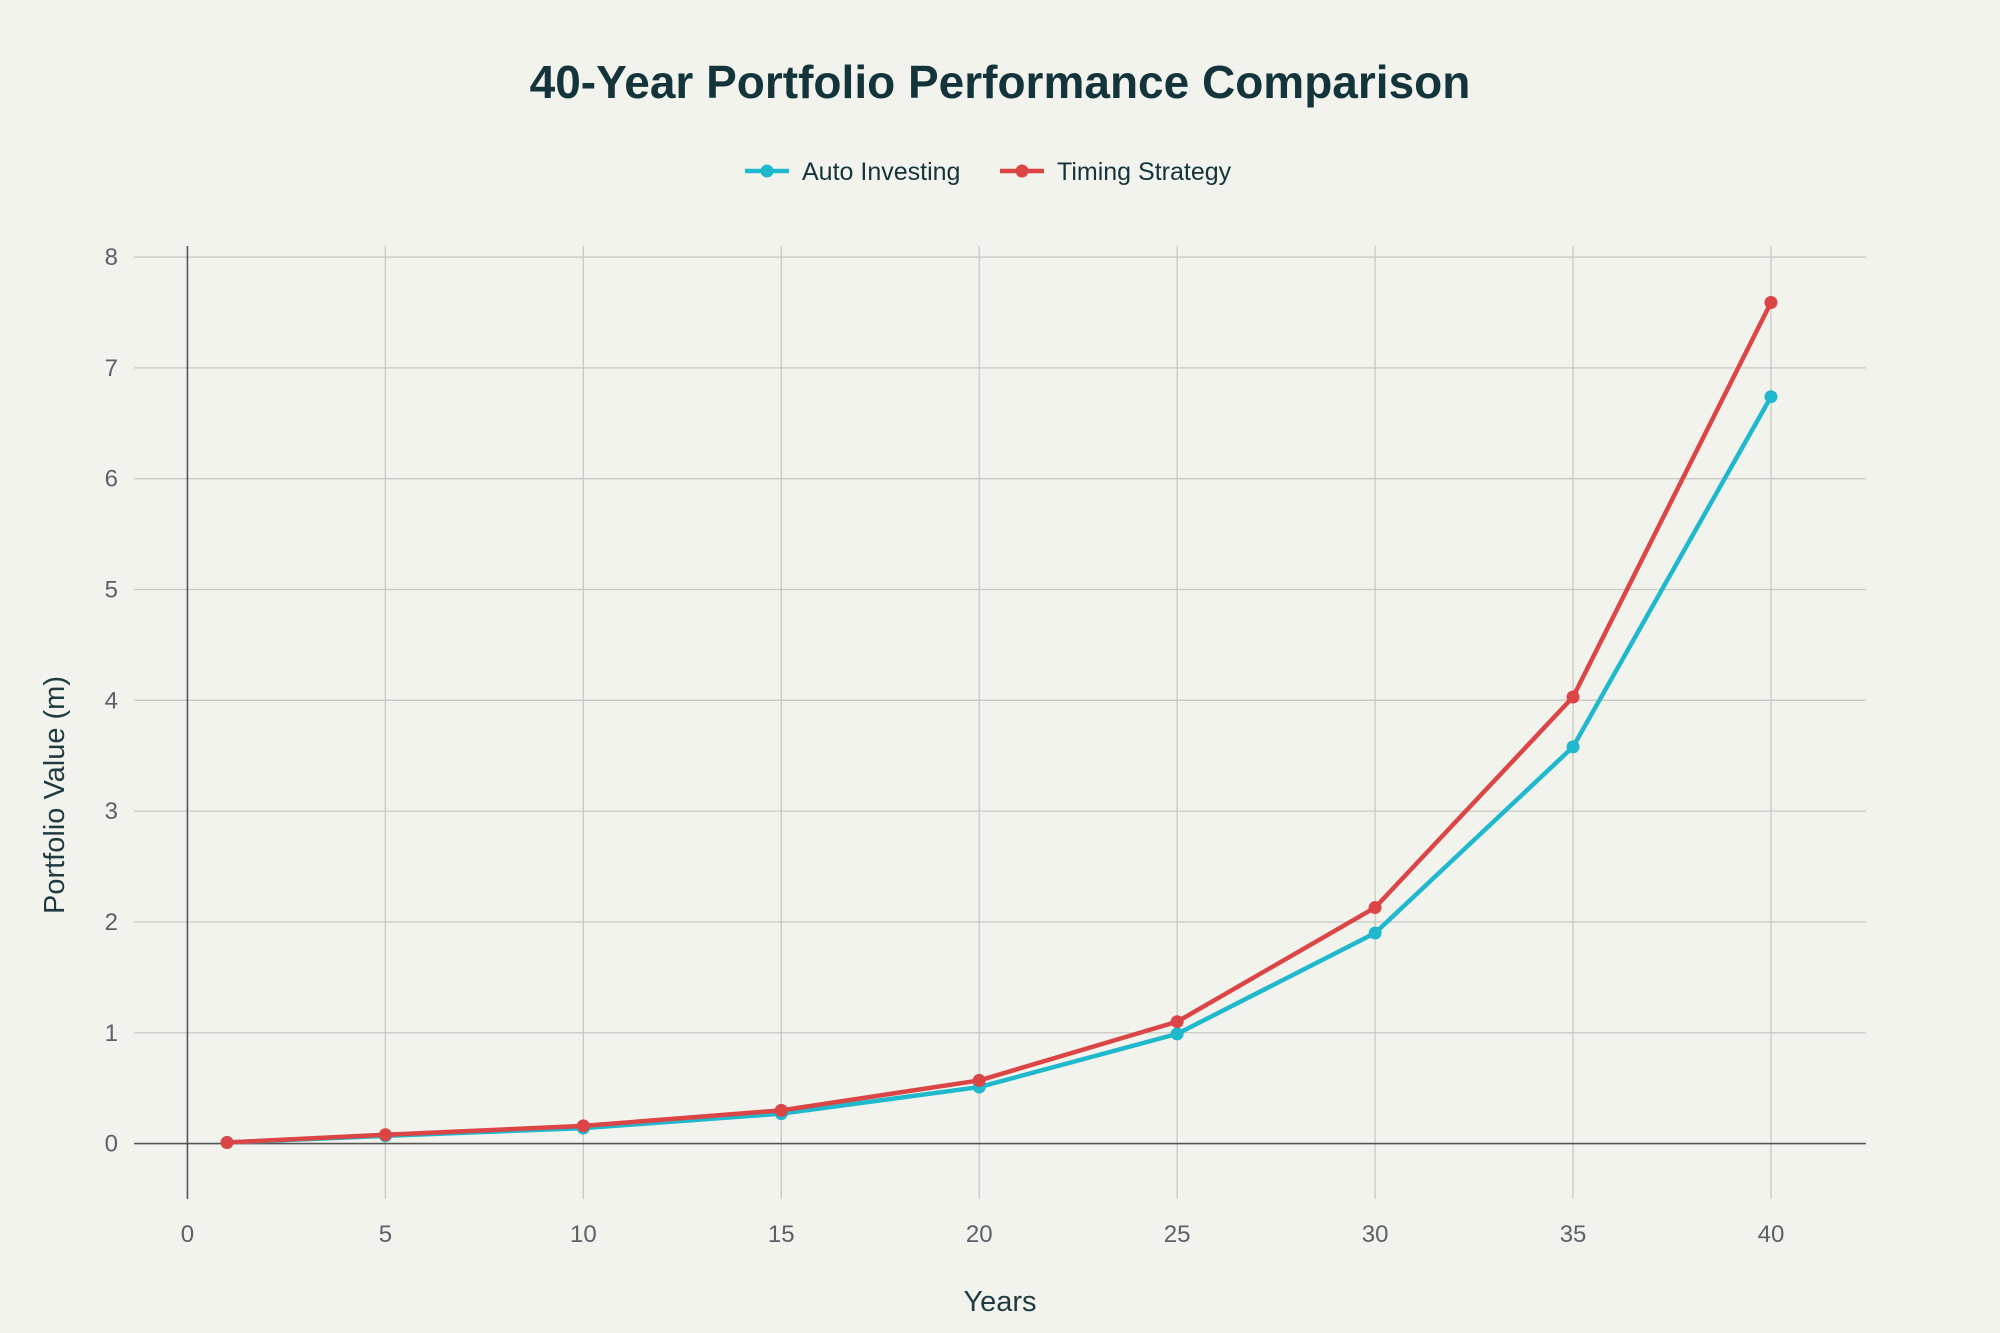 The image size is (2000, 1333). Describe the element at coordinates (111, 700) in the screenshot. I see `y-tick-label: 4` at that location.